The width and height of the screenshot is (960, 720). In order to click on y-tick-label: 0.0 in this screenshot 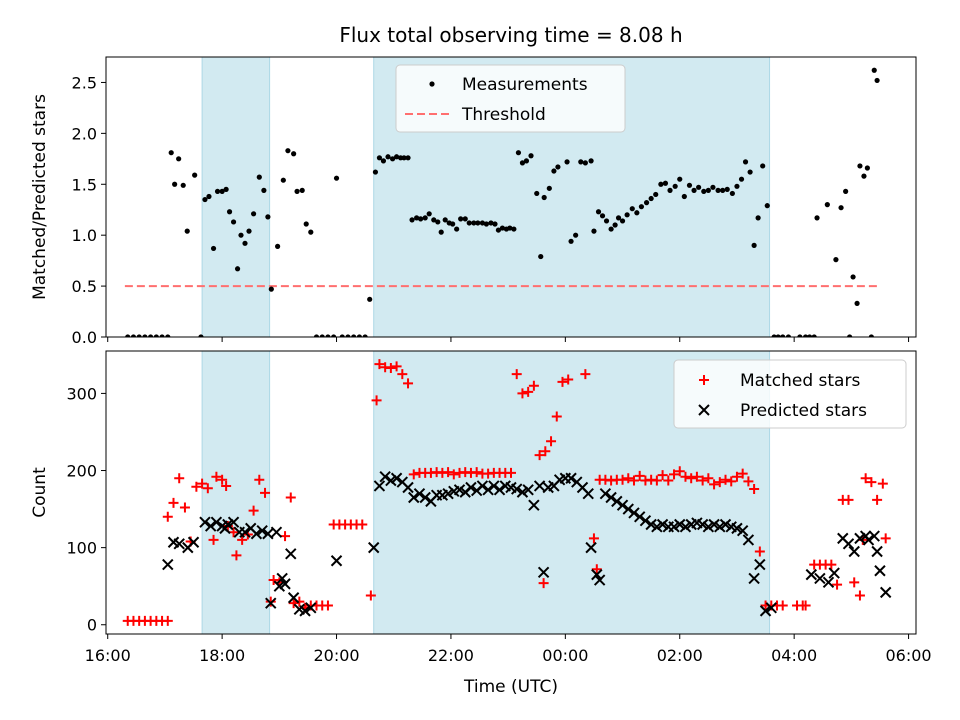, I will do `click(84, 337)`.